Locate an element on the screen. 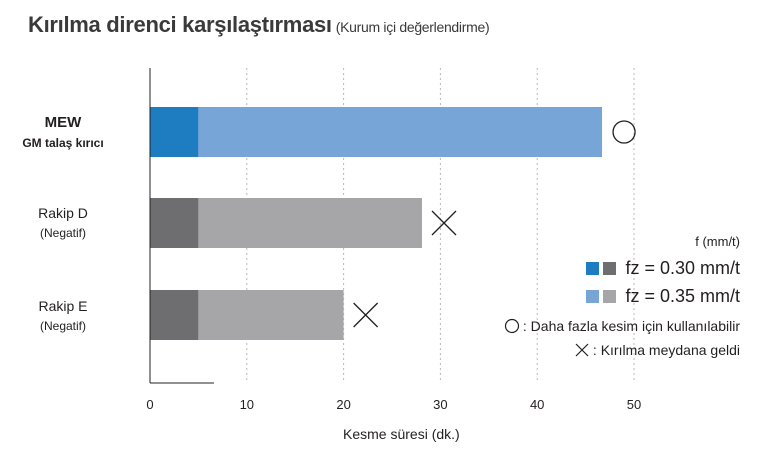 This screenshot has height=462, width=772. x-tick-label: 30 is located at coordinates (440, 404).